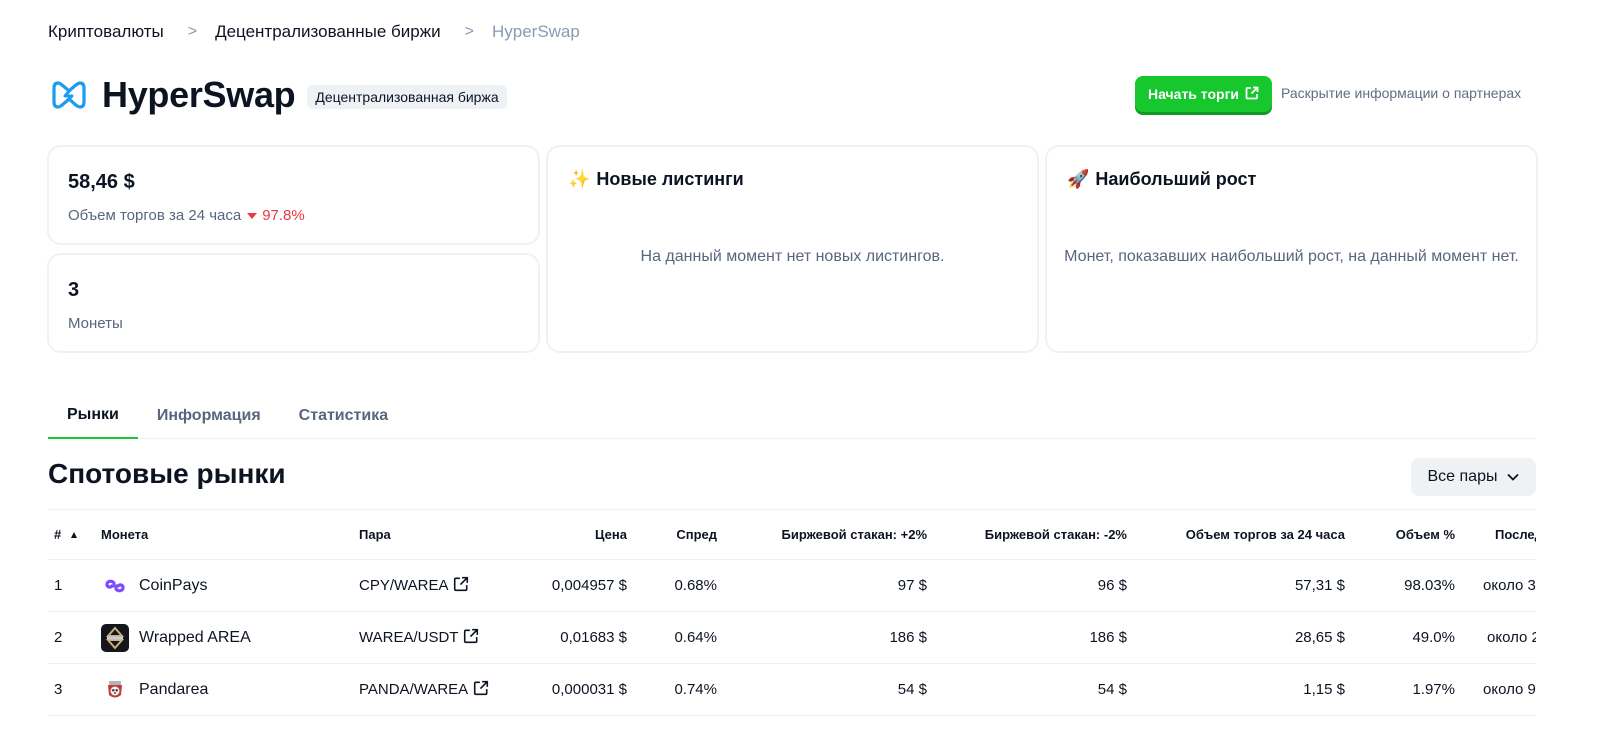  Describe the element at coordinates (414, 689) in the screenshot. I see `pair-label: PANDA/WAREA` at that location.